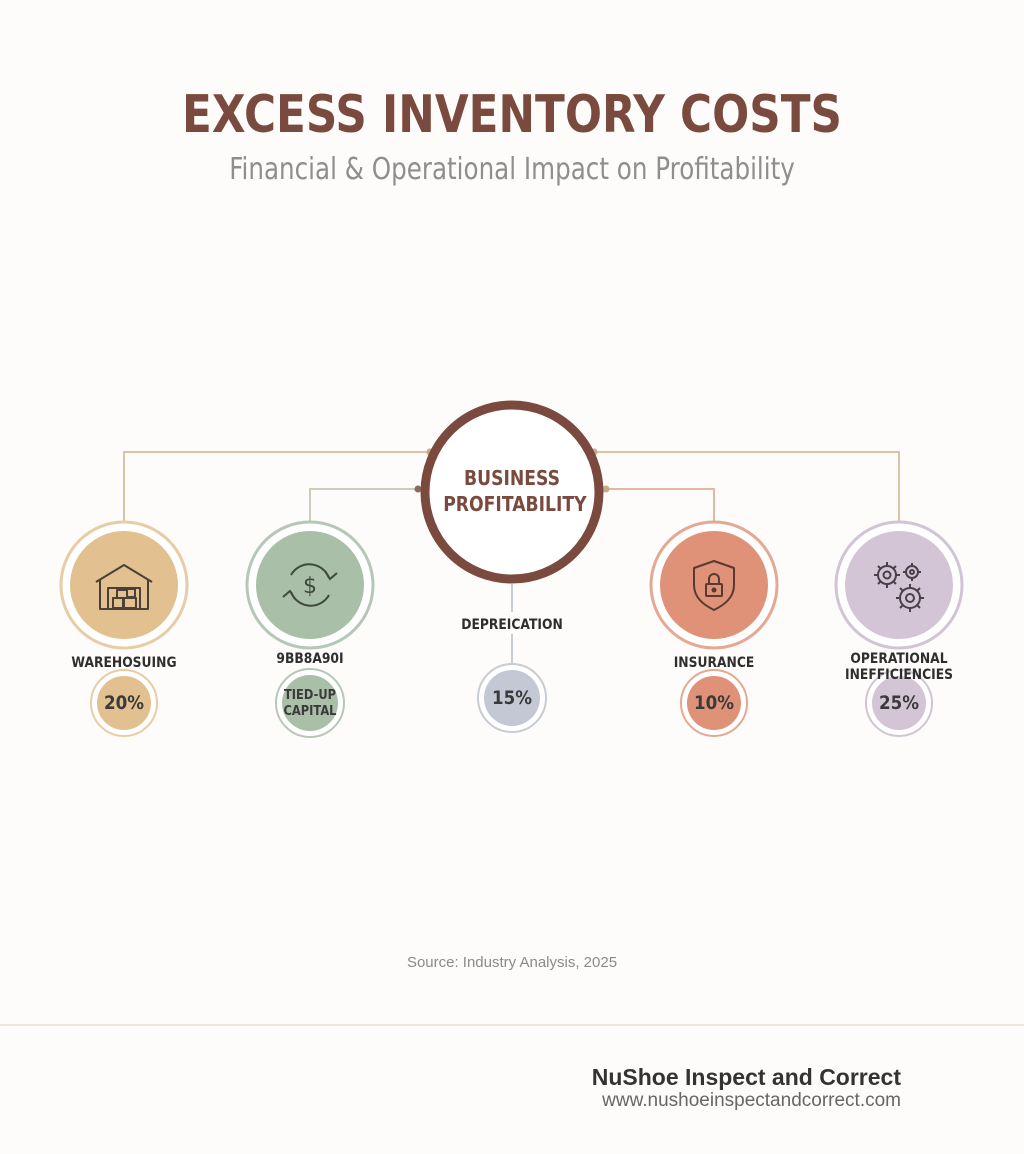 The height and width of the screenshot is (1154, 1024). I want to click on warehousing-percent: 20%, so click(124, 703).